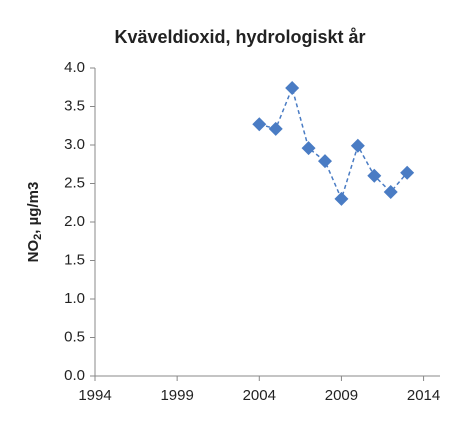 Image resolution: width=471 pixels, height=421 pixels. I want to click on x-tick-label: 2009, so click(341, 395).